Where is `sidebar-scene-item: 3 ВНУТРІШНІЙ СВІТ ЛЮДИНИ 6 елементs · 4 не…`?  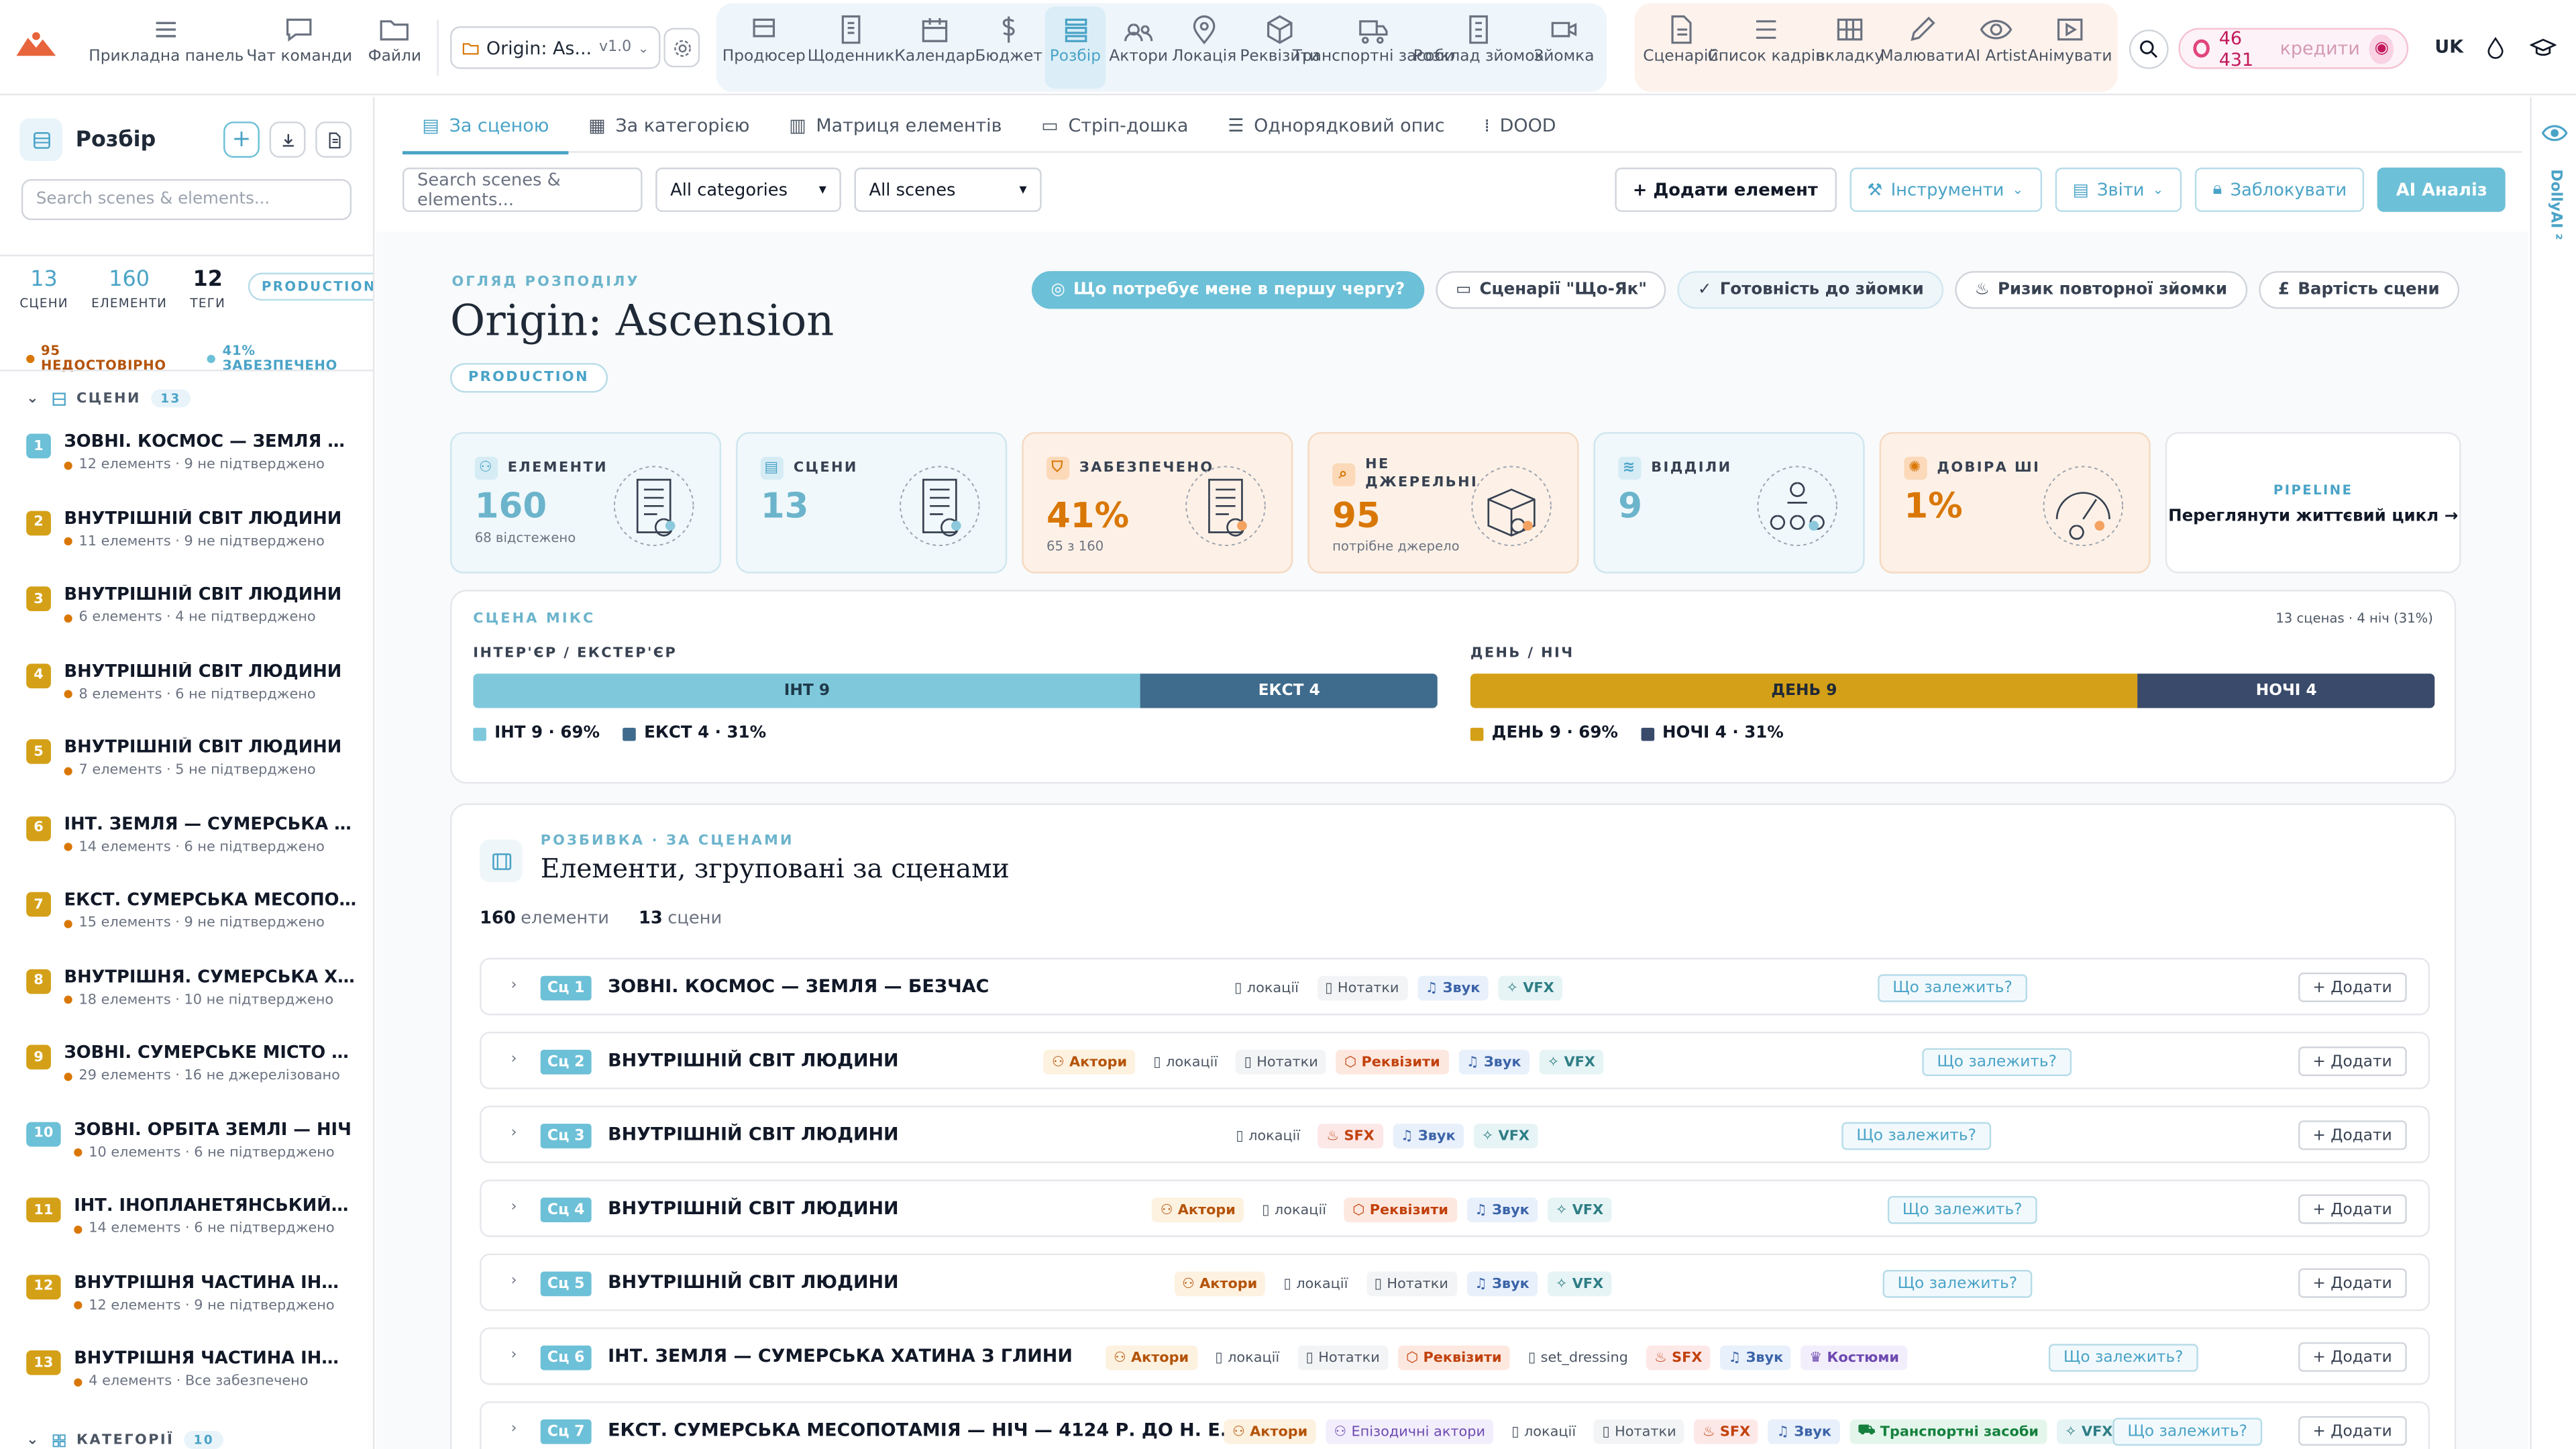
sidebar-scene-item: 3 ВНУТРІШНІЙ СВІТ ЛЮДИНИ 6 елементs · 4 не… is located at coordinates (195, 623).